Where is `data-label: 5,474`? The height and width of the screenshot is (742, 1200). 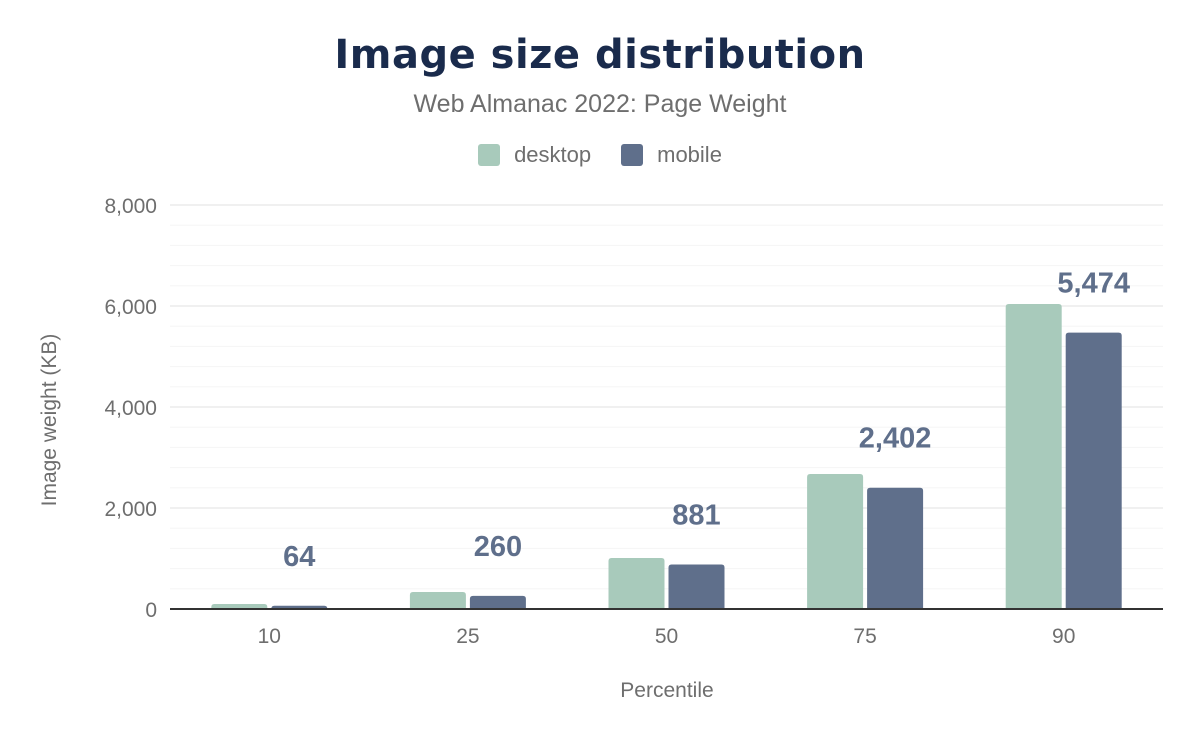
data-label: 5,474 is located at coordinates (1093, 284).